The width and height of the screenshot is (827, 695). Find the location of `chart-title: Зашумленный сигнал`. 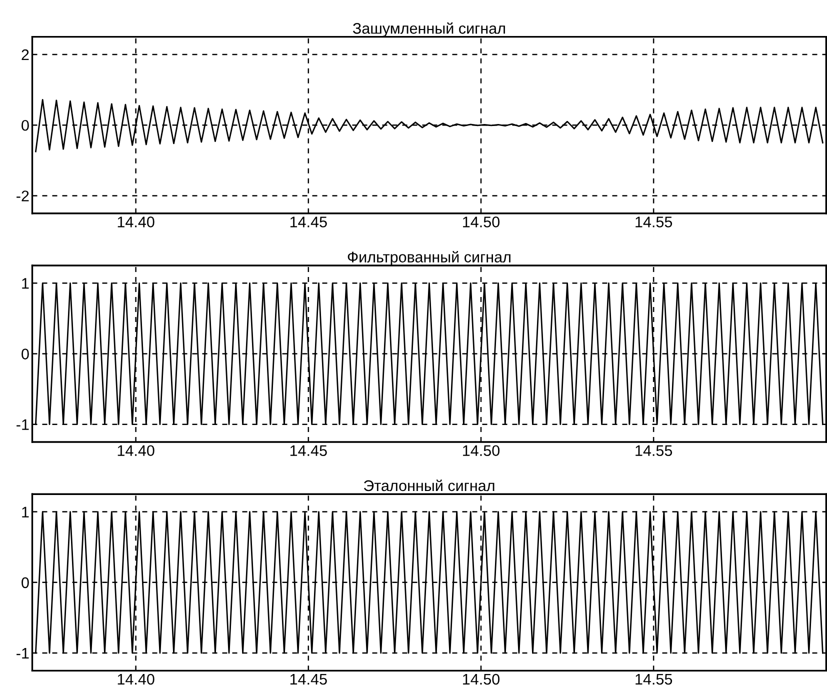

chart-title: Зашумленный сигнал is located at coordinates (428, 29).